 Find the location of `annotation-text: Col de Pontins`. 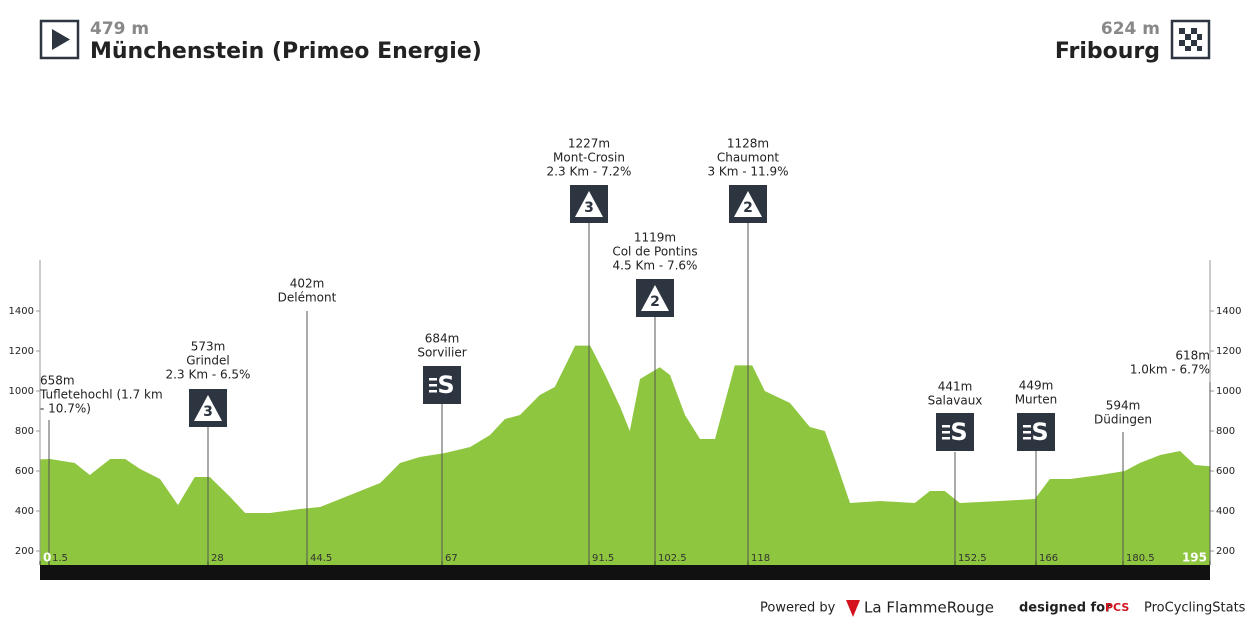

annotation-text: Col de Pontins is located at coordinates (654, 252).